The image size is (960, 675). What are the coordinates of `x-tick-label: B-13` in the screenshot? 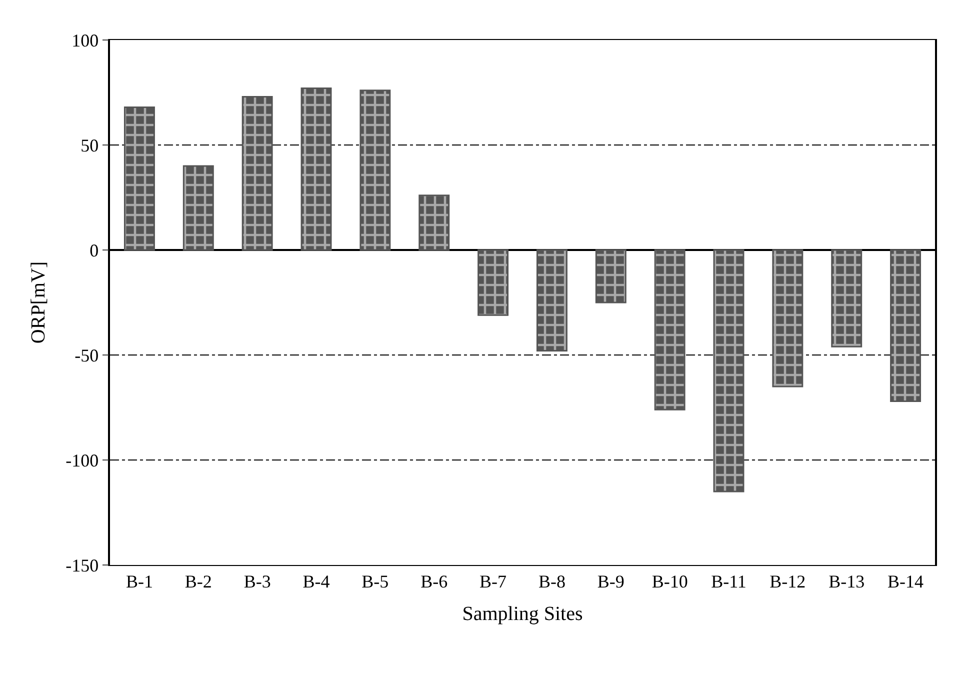 It's located at (846, 582).